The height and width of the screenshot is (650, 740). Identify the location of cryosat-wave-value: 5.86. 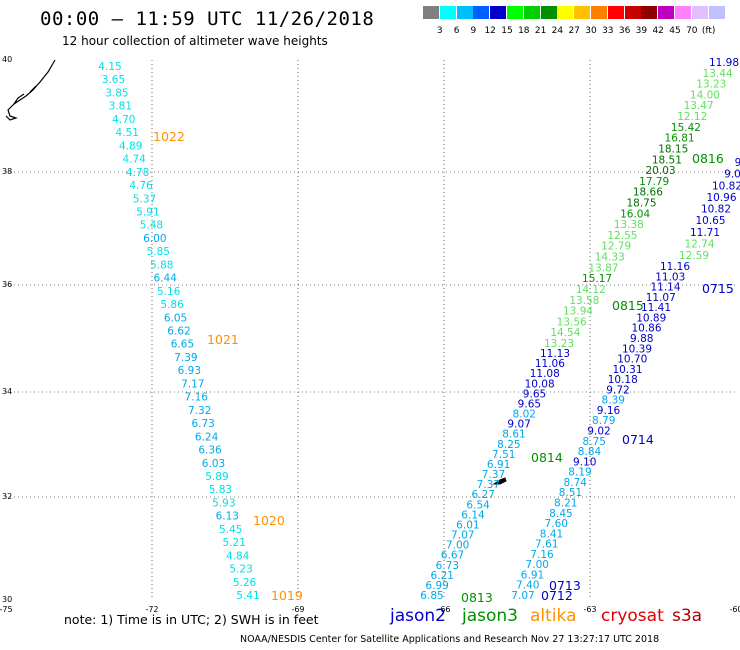
(172, 305).